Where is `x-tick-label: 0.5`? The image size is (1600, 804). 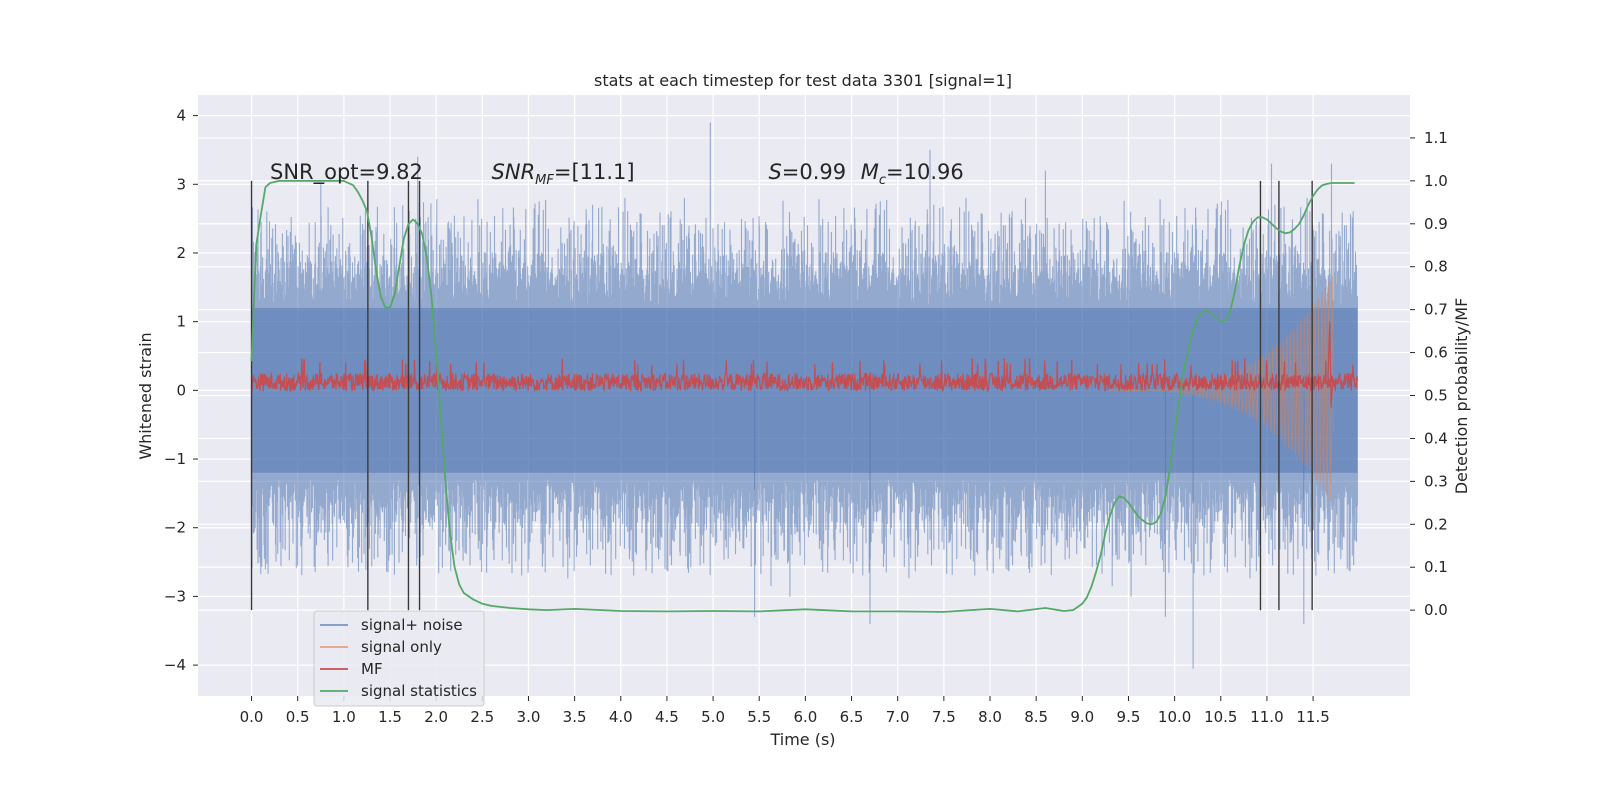
x-tick-label: 0.5 is located at coordinates (298, 717).